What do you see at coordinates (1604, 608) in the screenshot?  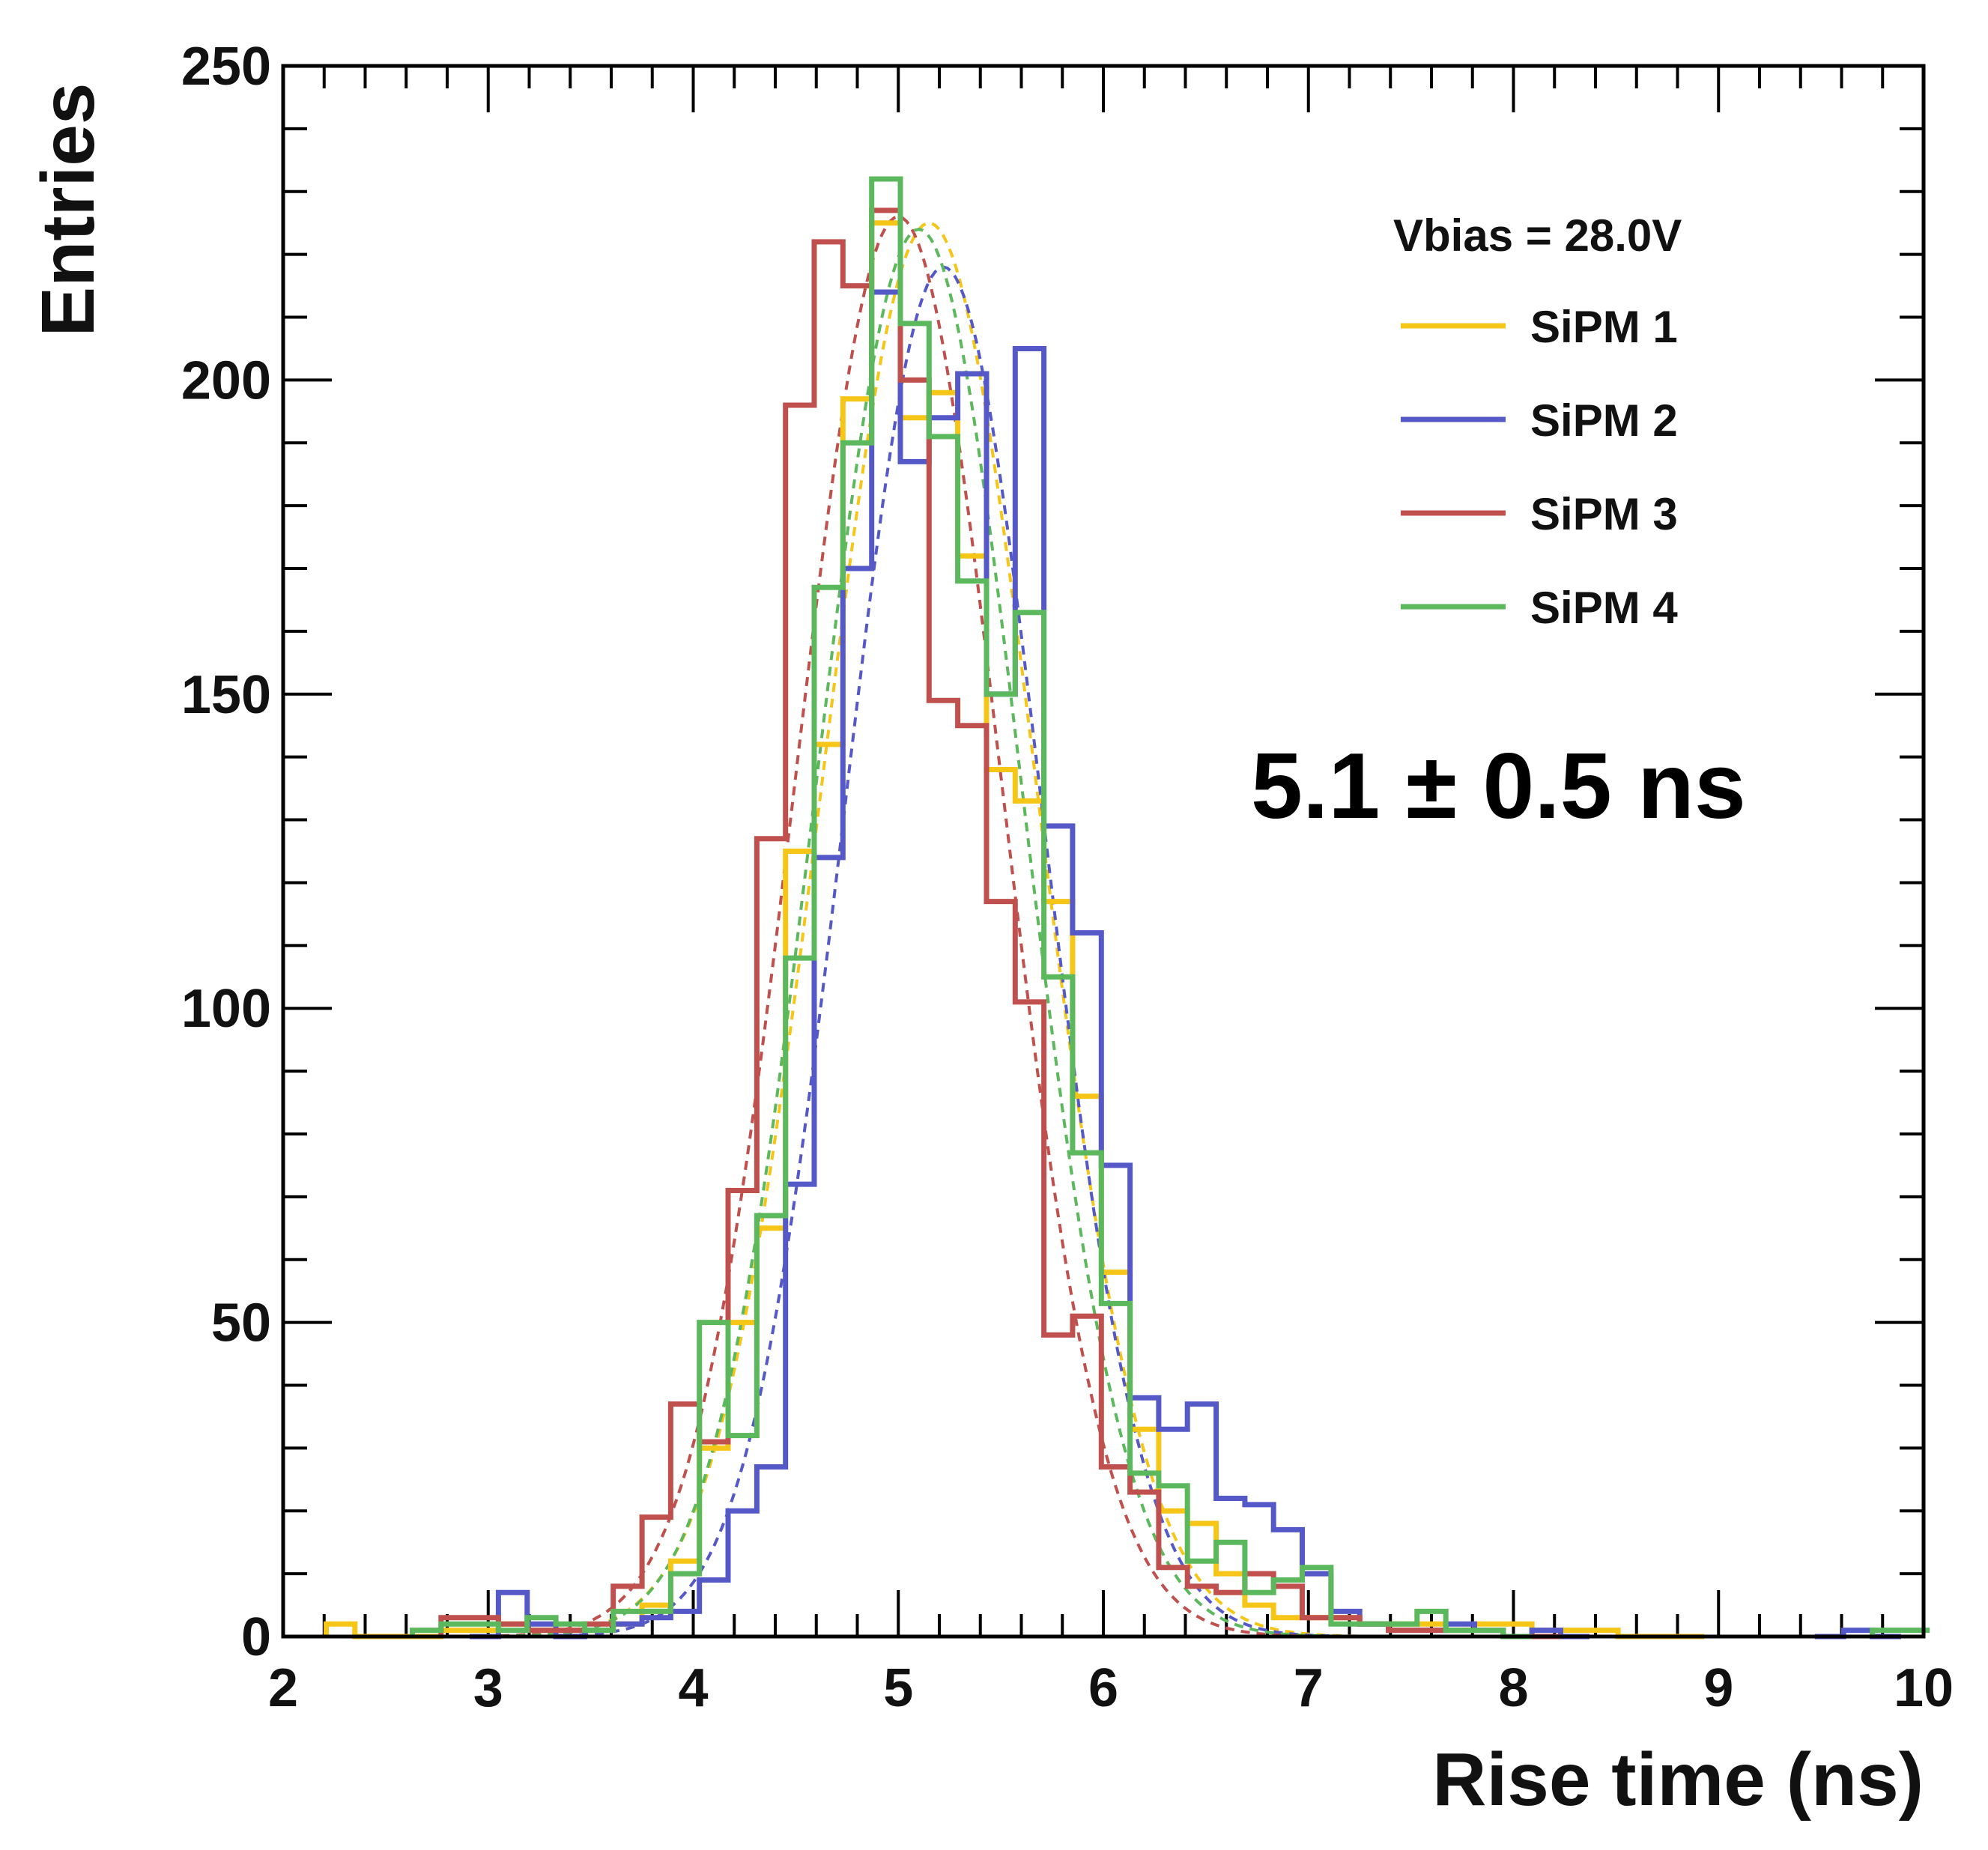 I see `legend-label: SiPM 4` at bounding box center [1604, 608].